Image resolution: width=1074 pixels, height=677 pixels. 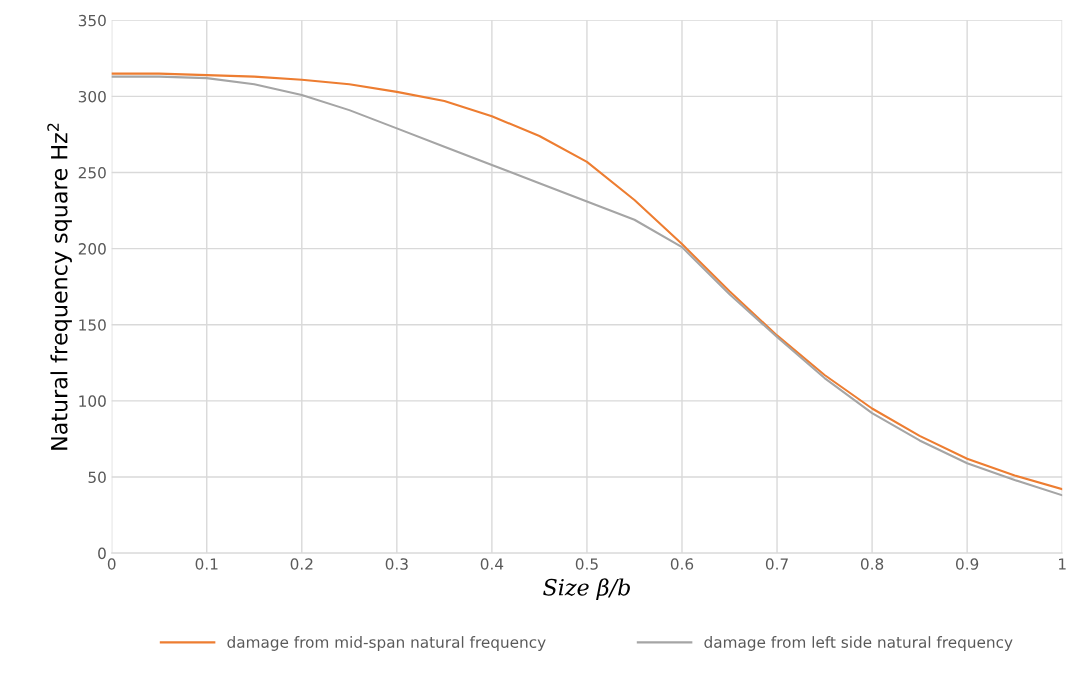 What do you see at coordinates (396, 564) in the screenshot?
I see `x-tick-label: 0.3` at bounding box center [396, 564].